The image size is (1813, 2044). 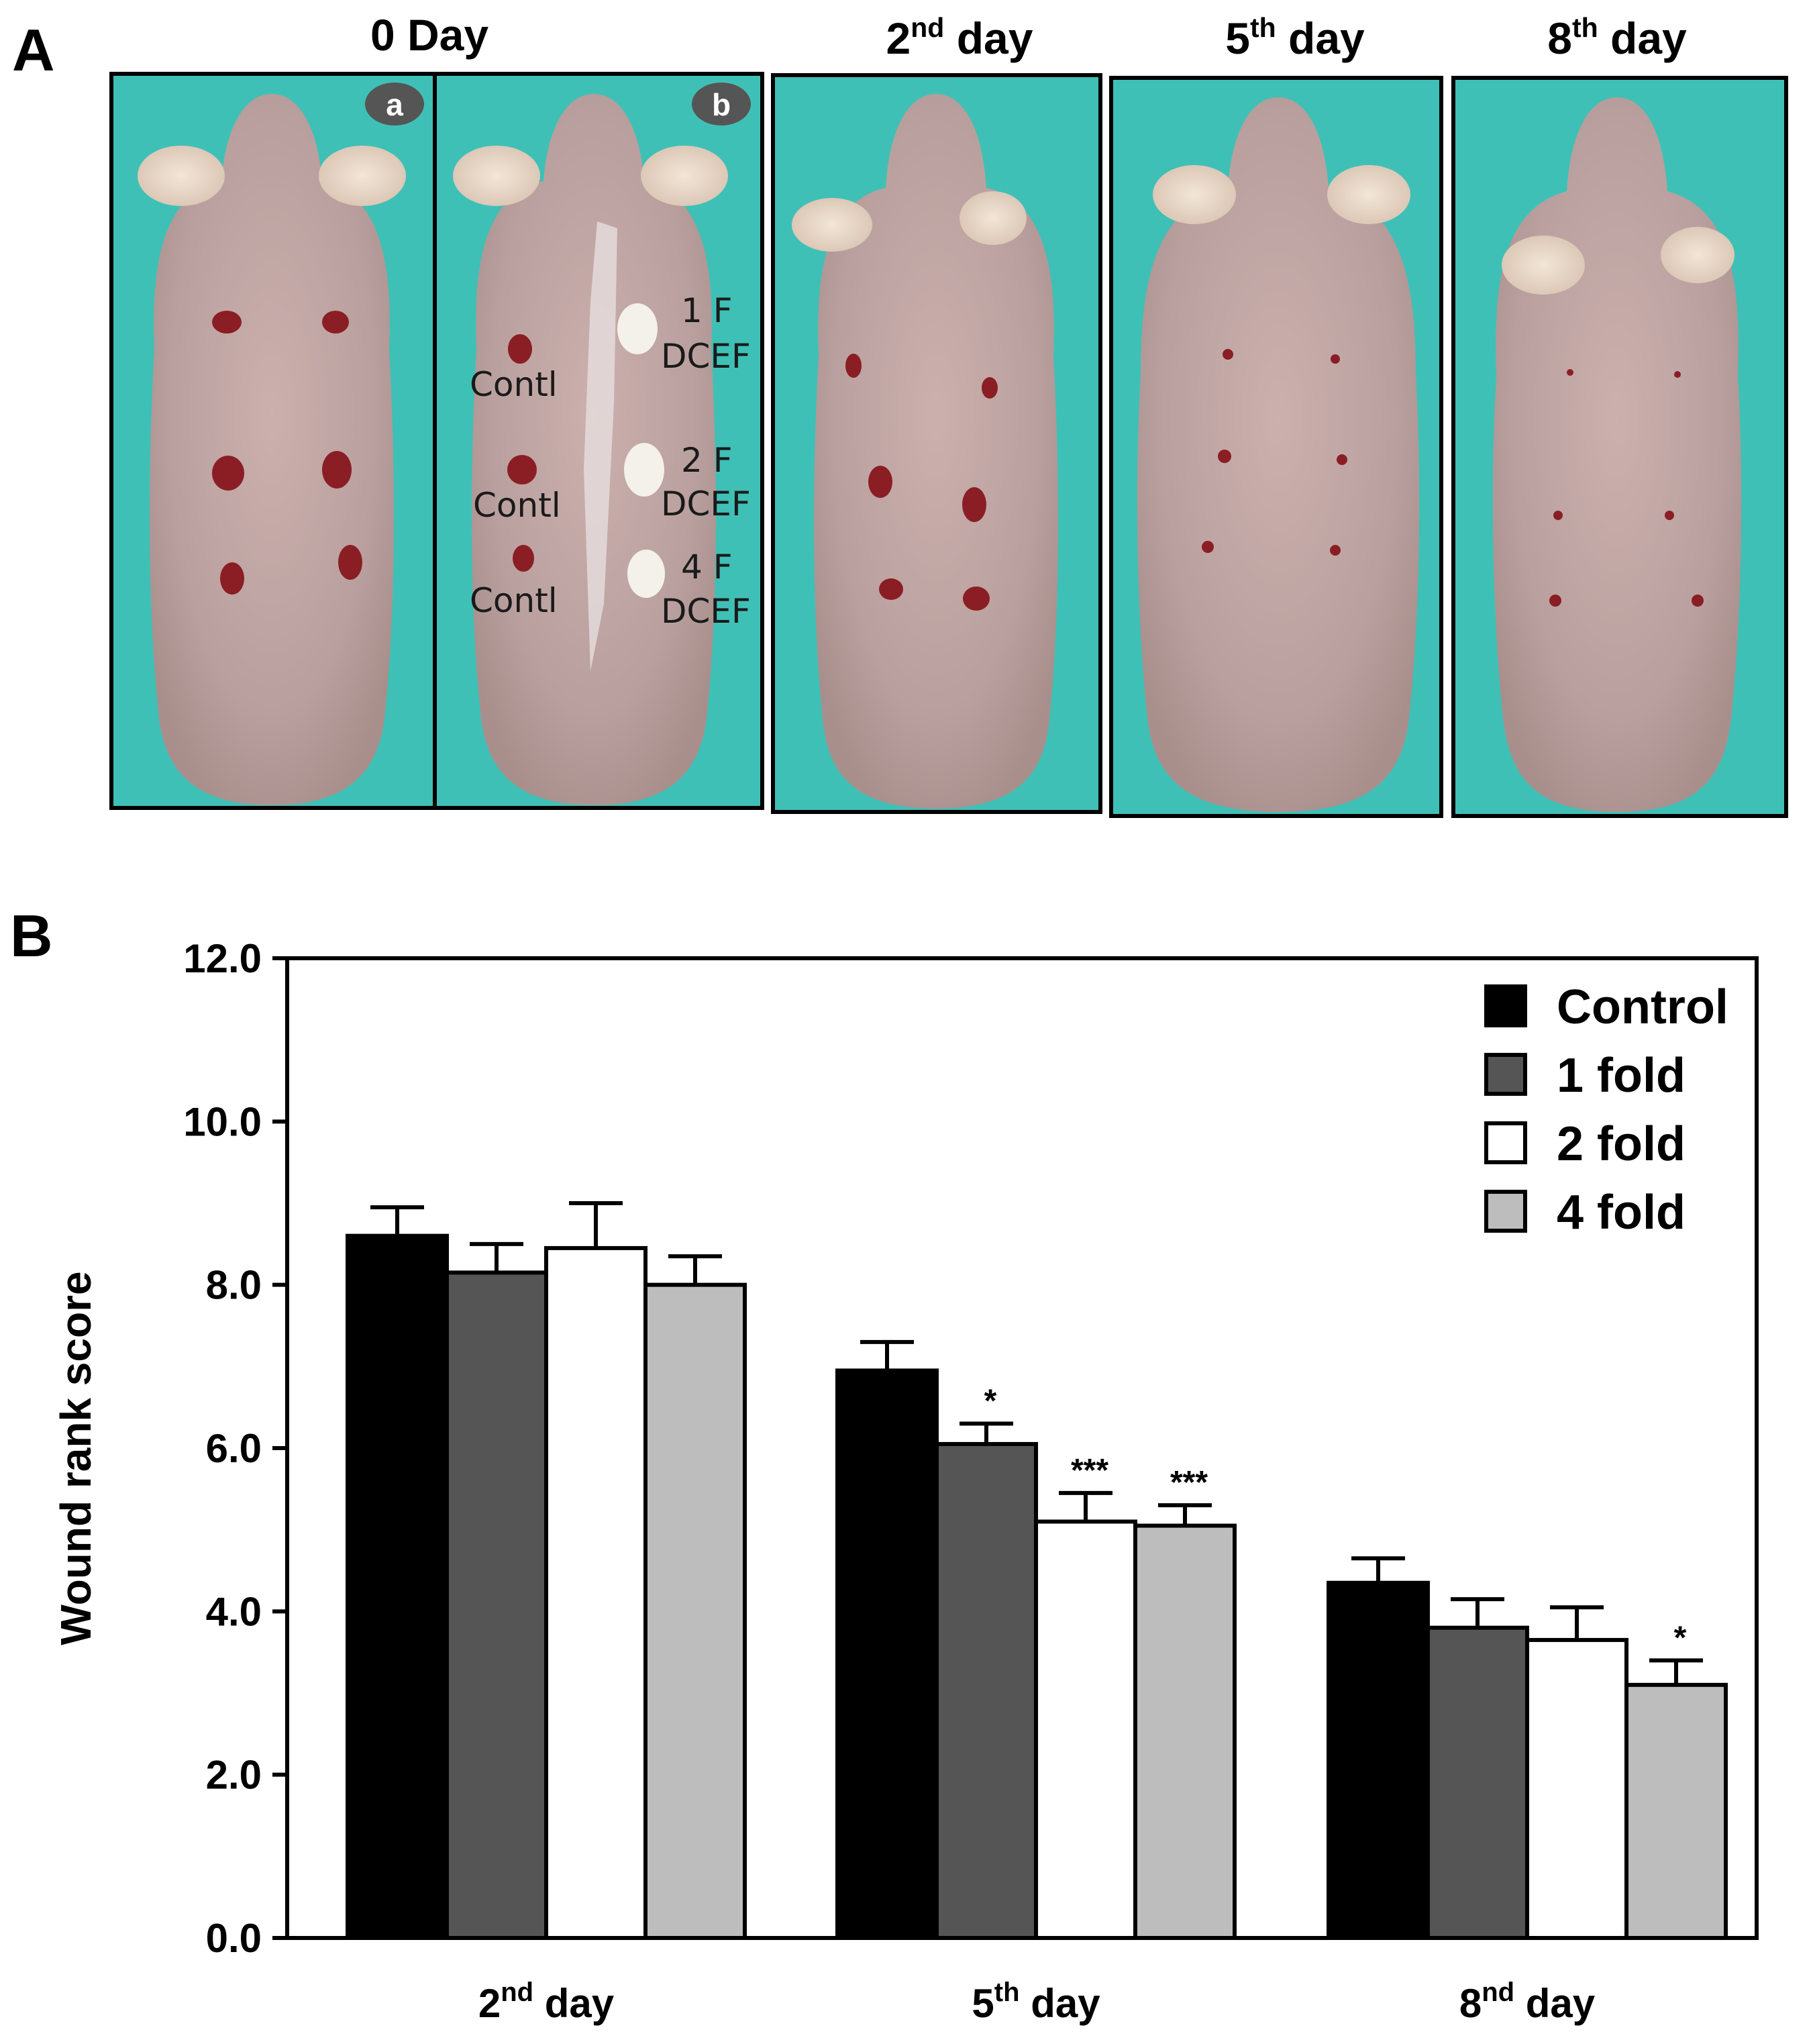 I want to click on mouse-photo-day8, so click(x=1617, y=455).